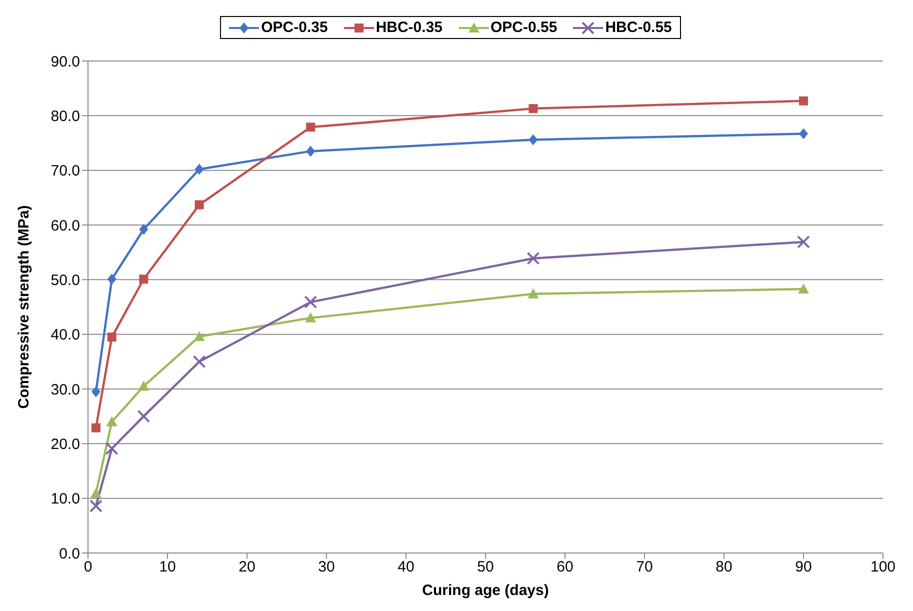 The height and width of the screenshot is (611, 913). What do you see at coordinates (485, 567) in the screenshot?
I see `x-tick-label: 50` at bounding box center [485, 567].